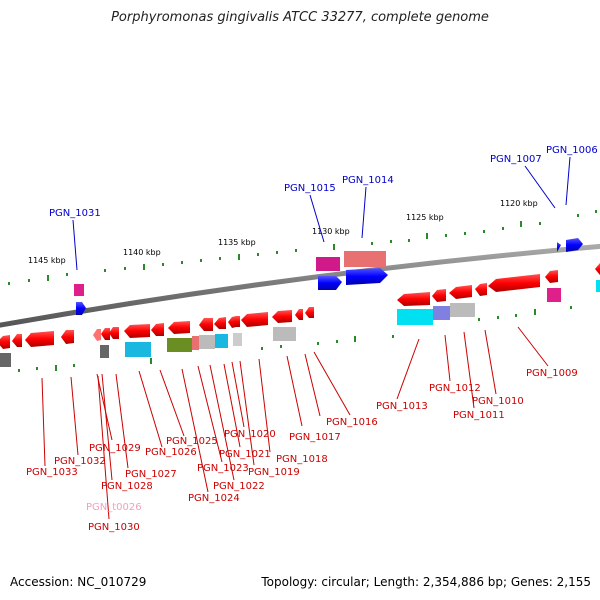  Describe the element at coordinates (572, 150) in the screenshot. I see `gene-label-pgn-1006: PGN_1006` at that location.